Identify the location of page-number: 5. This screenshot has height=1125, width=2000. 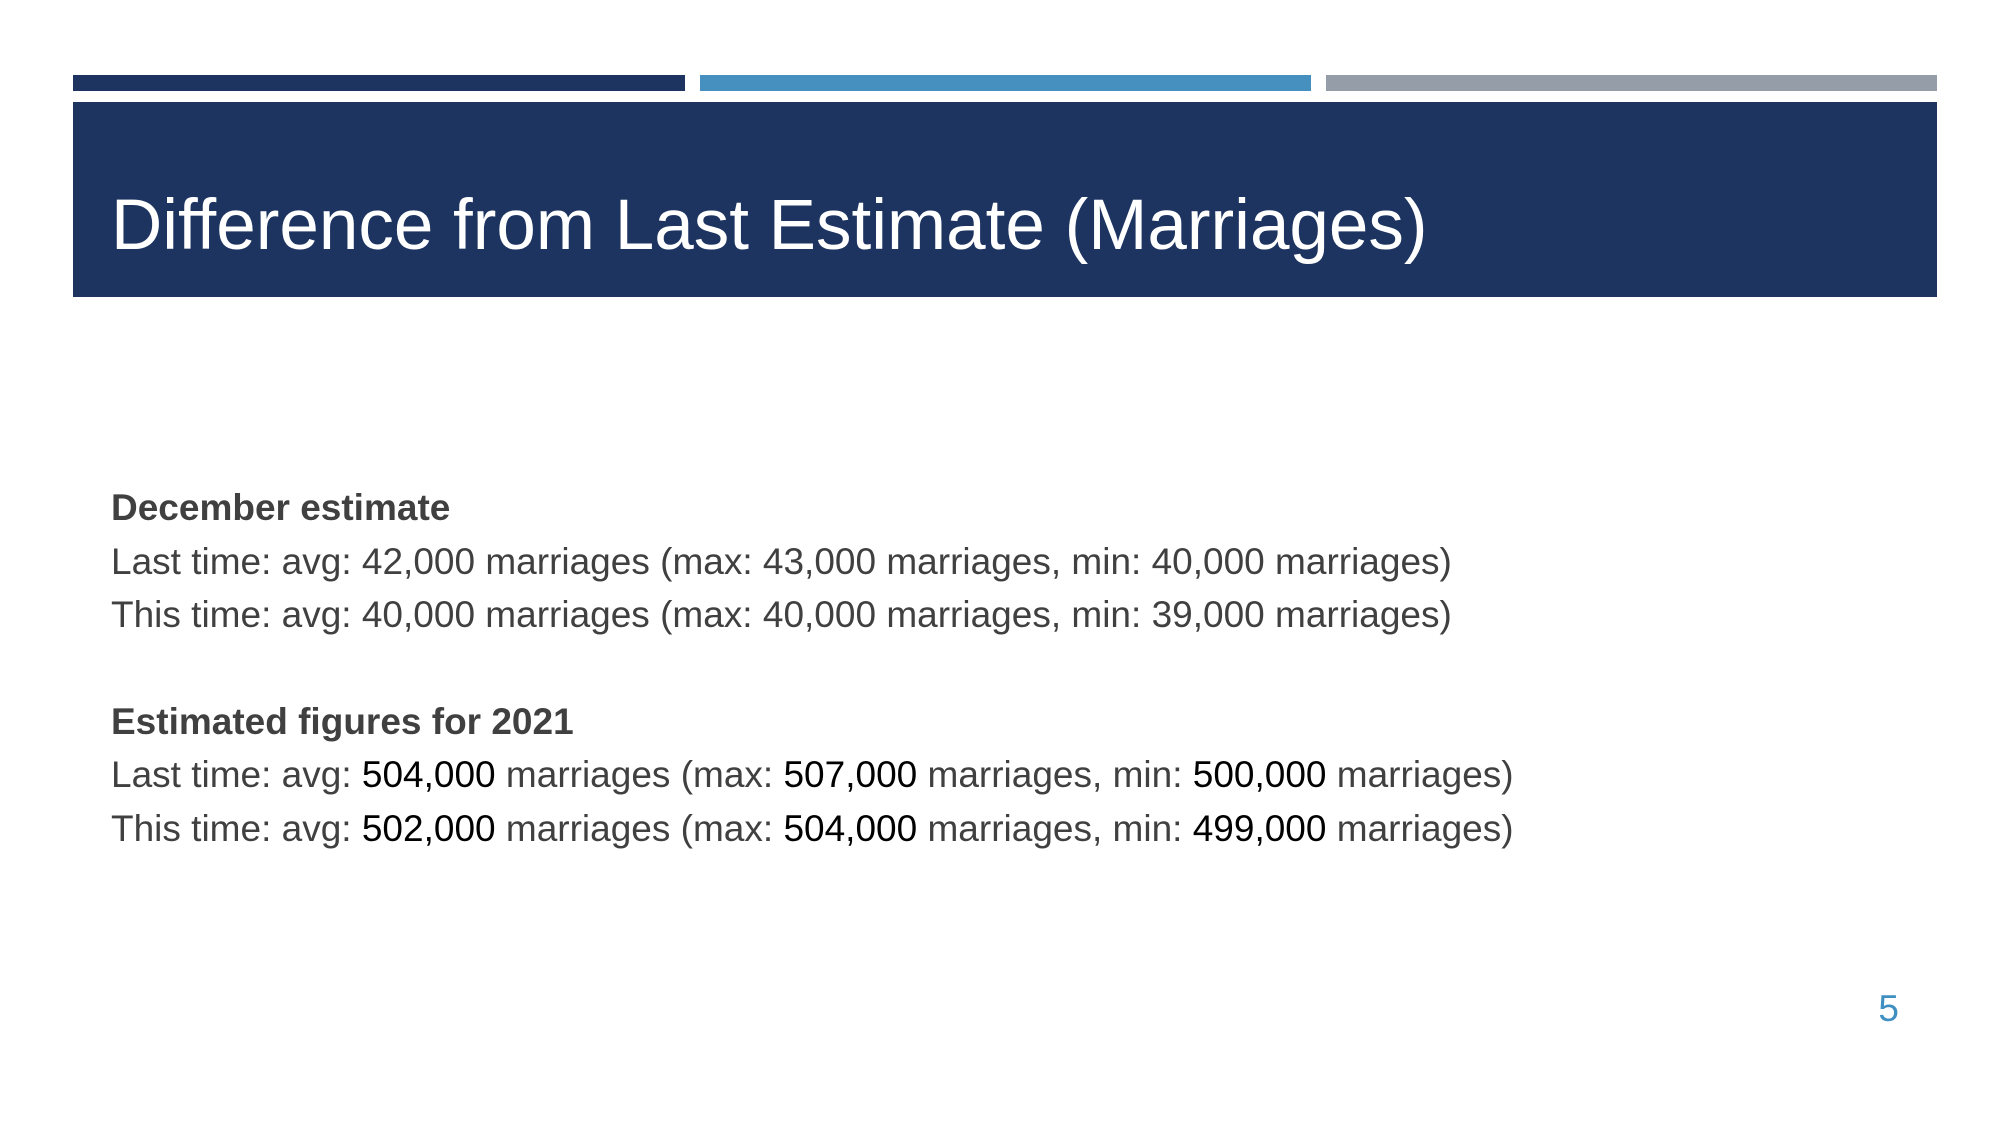
(1888, 1008).